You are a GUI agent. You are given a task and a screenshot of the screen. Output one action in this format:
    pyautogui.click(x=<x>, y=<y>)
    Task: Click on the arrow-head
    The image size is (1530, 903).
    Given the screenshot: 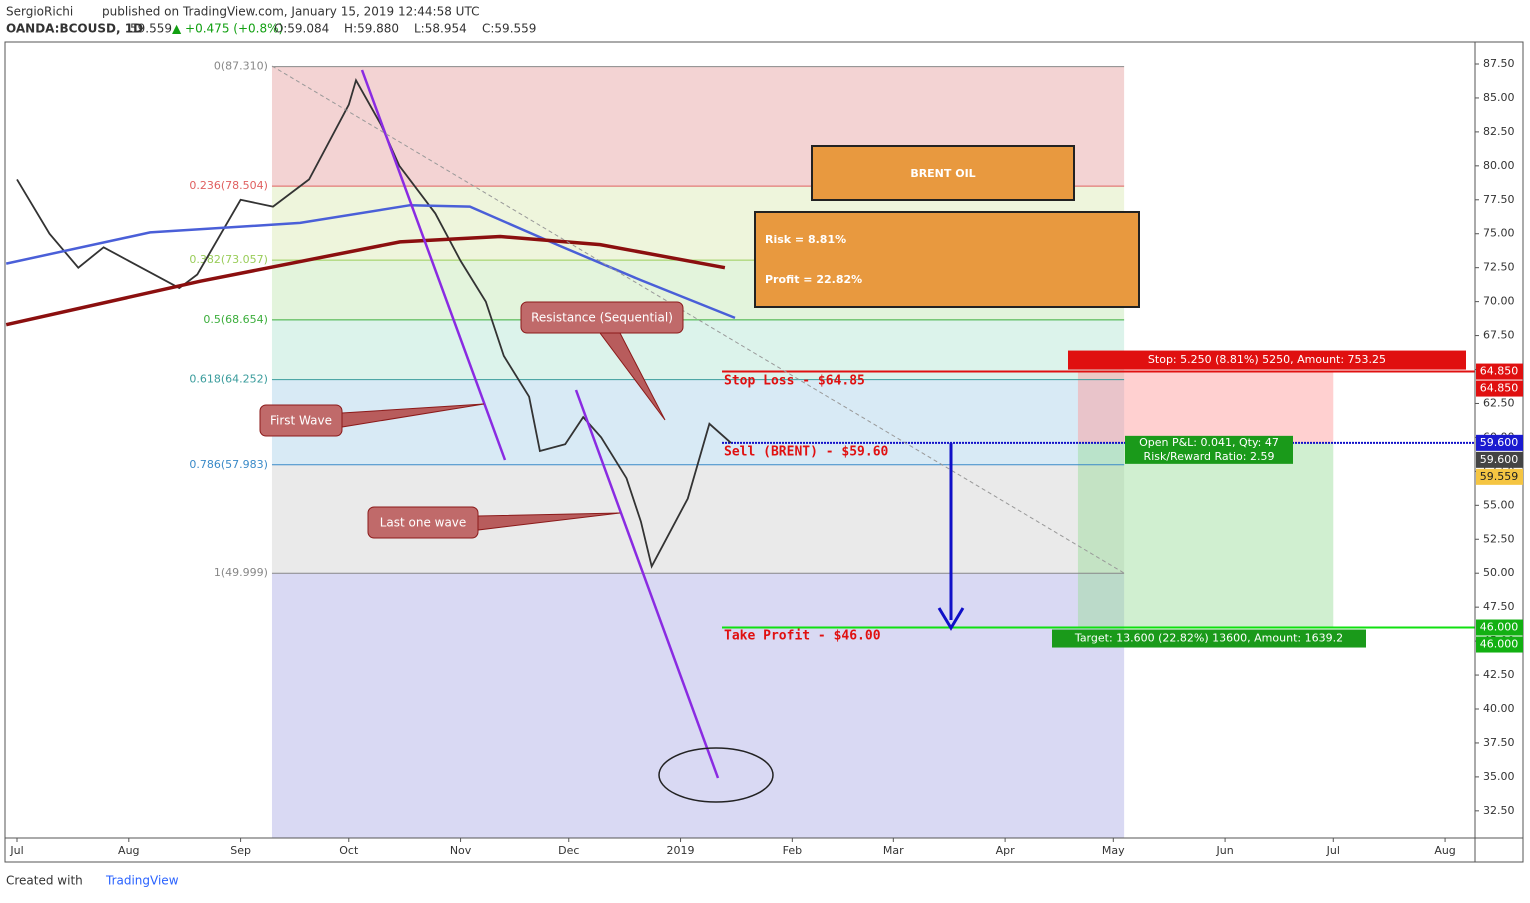 What is the action you would take?
    pyautogui.click(x=951, y=619)
    